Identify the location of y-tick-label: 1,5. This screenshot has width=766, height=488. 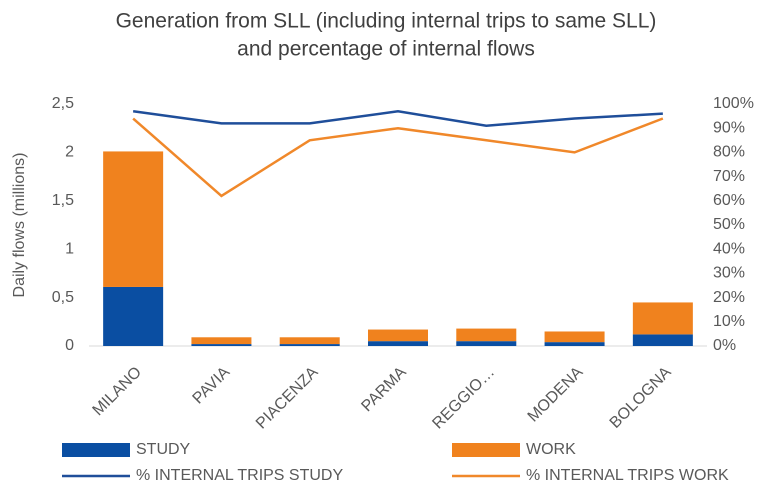
(63, 200).